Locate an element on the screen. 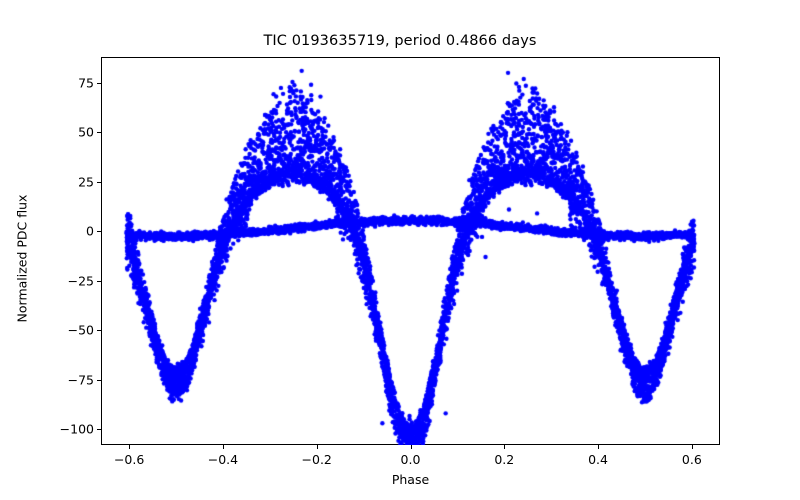 This screenshot has height=500, width=800. y-tick-label: 75 is located at coordinates (86, 83).